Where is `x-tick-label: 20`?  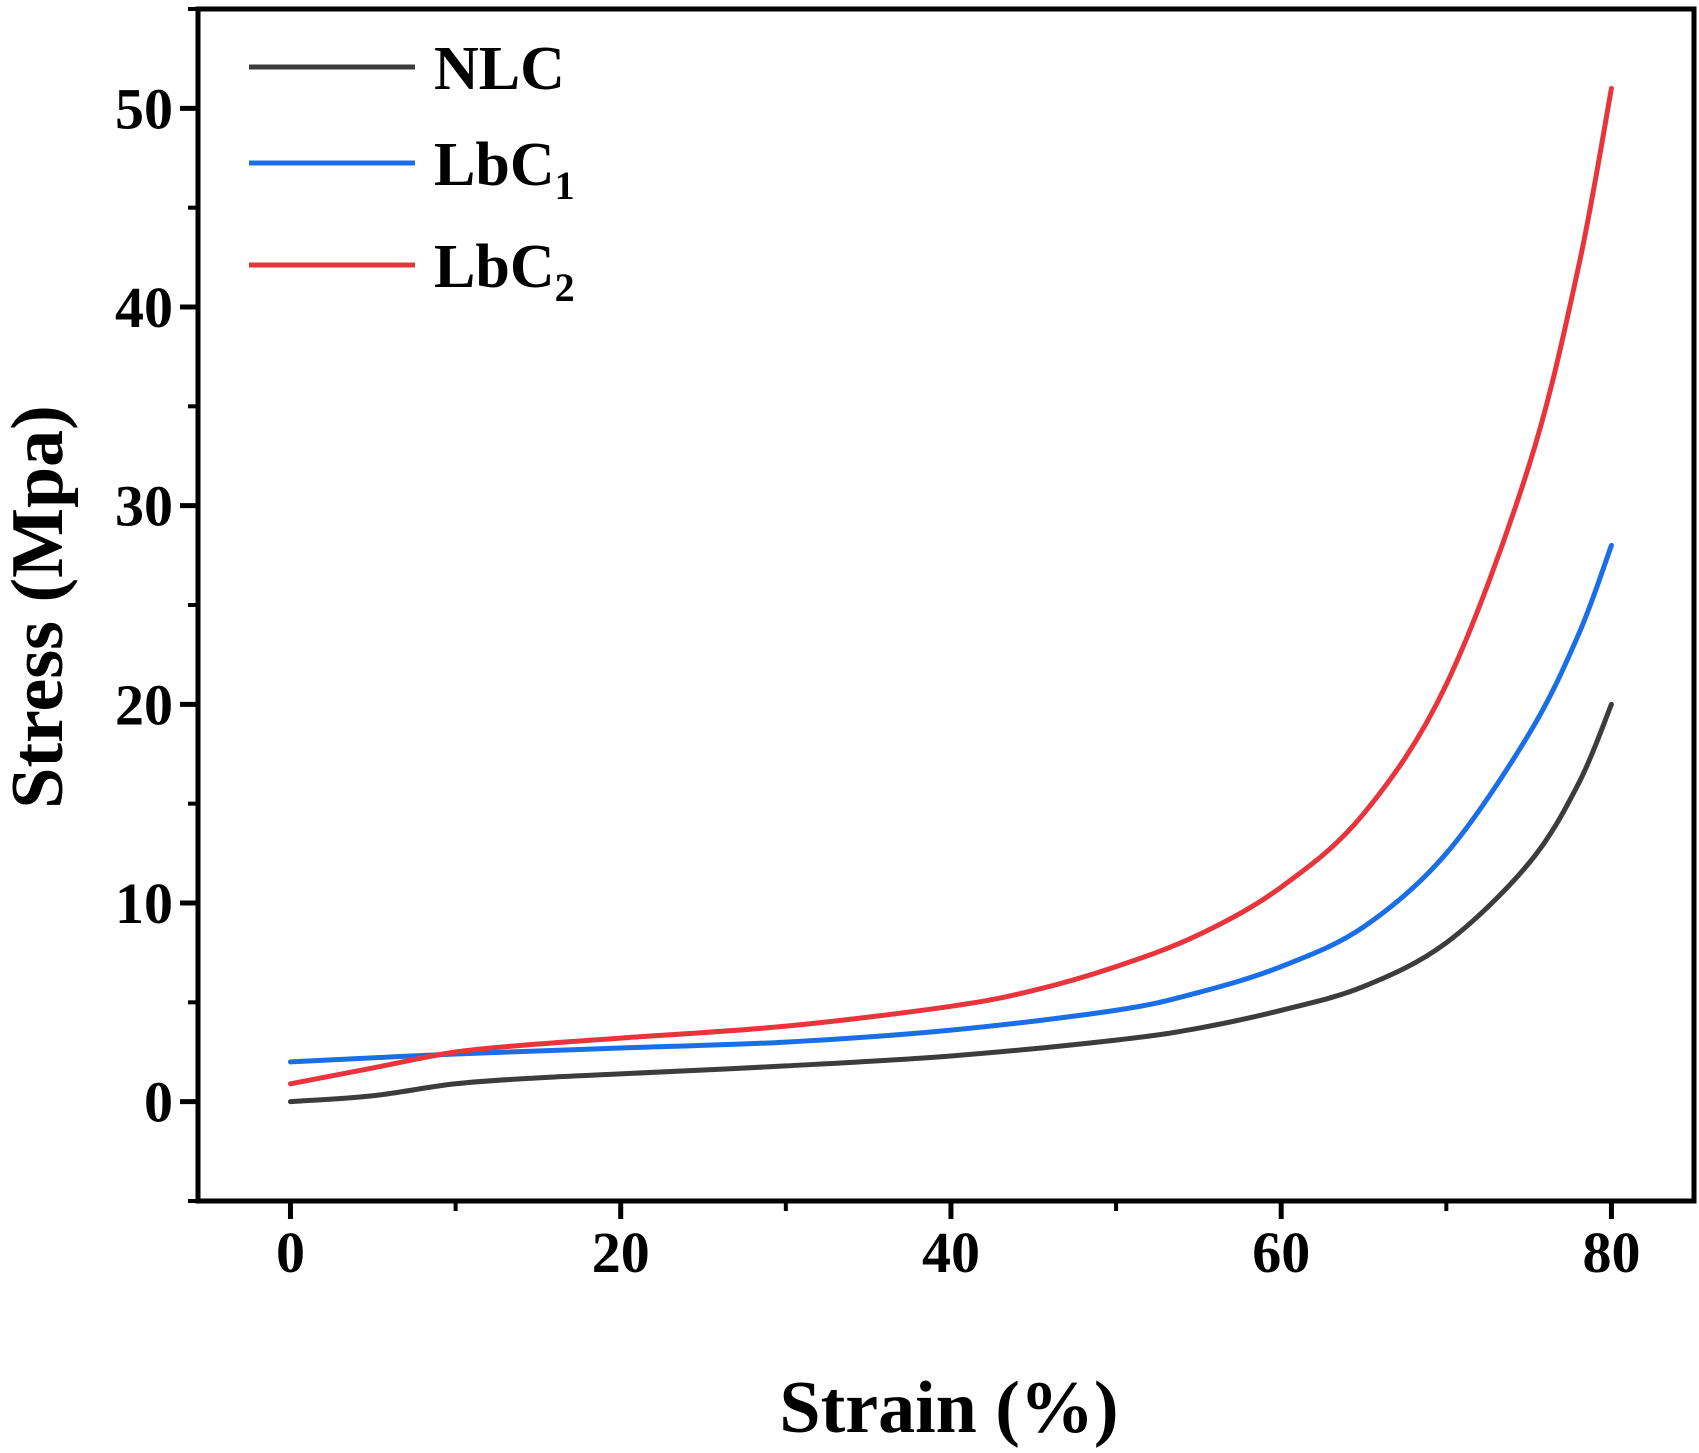 x-tick-label: 20 is located at coordinates (621, 1252).